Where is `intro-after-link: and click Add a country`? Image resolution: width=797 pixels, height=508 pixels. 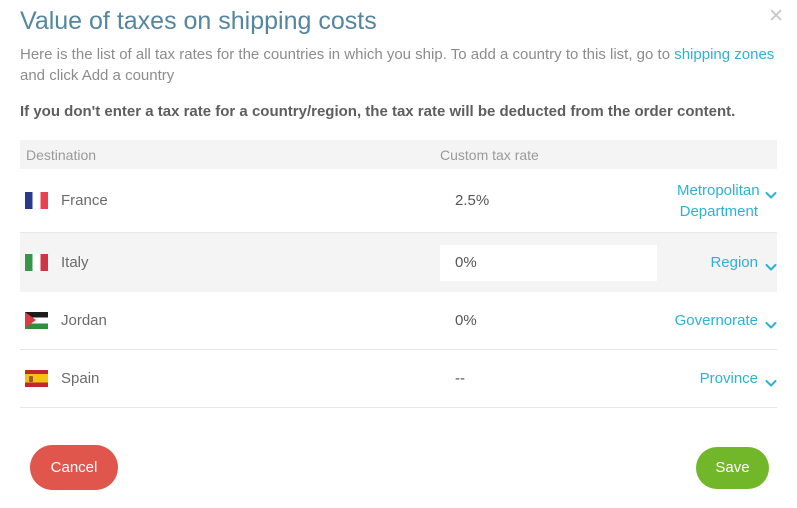
intro-after-link: and click Add a country is located at coordinates (97, 75).